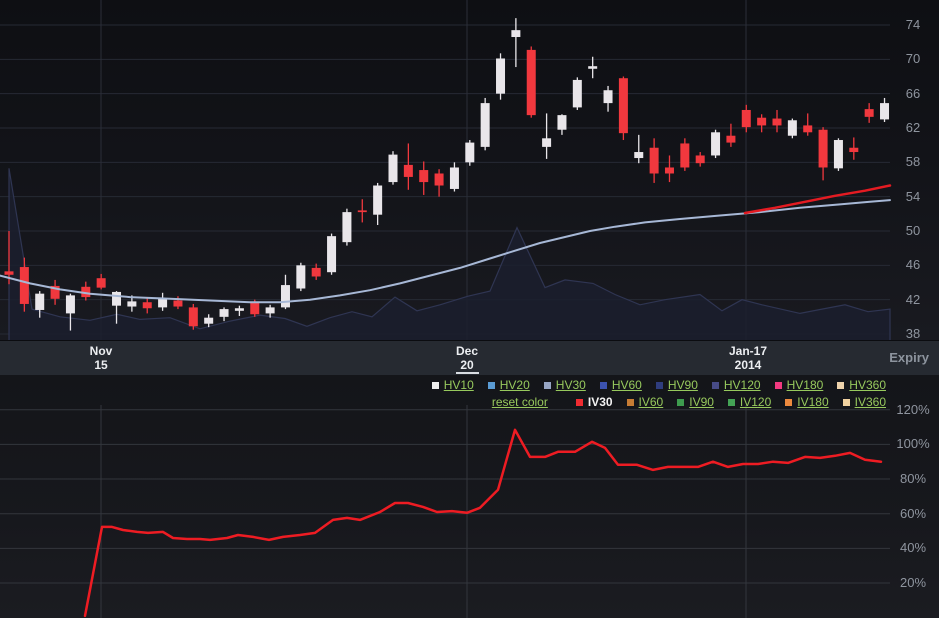  Describe the element at coordinates (755, 402) in the screenshot. I see `legend-label-iv120: IV120` at that location.